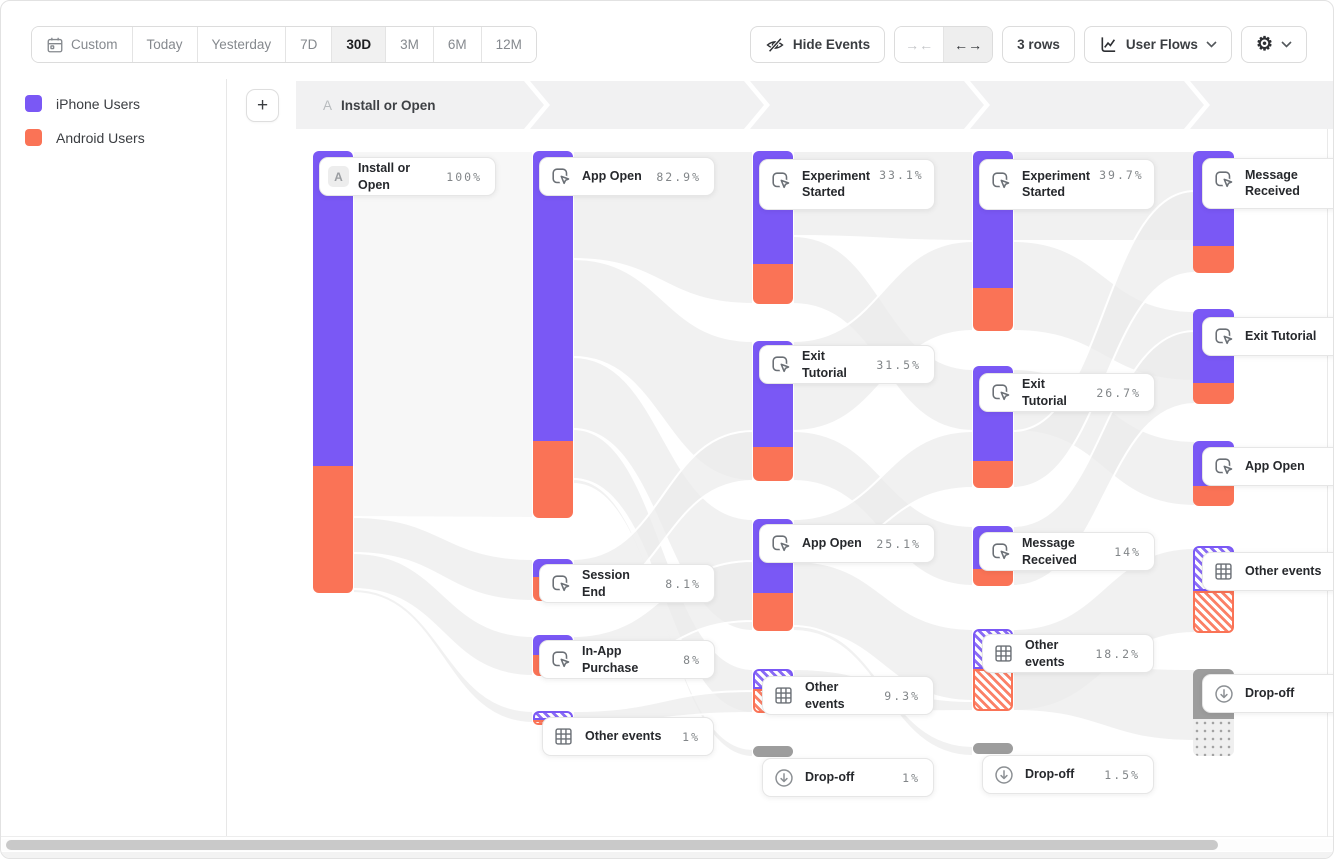  I want to click on flow-node-app-open-3: App Open 25.1%, so click(847, 543).